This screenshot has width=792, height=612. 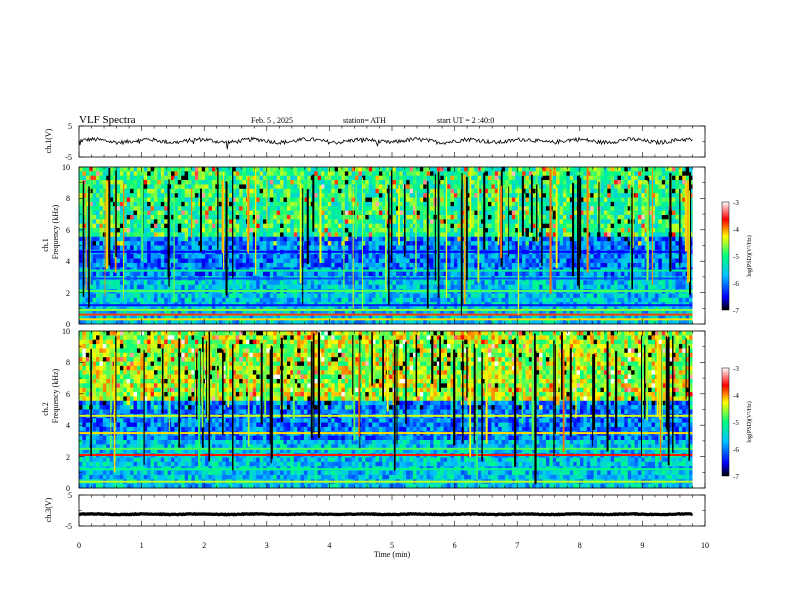 I want to click on start-time-label: start UT = 2 :40:0, so click(x=465, y=120).